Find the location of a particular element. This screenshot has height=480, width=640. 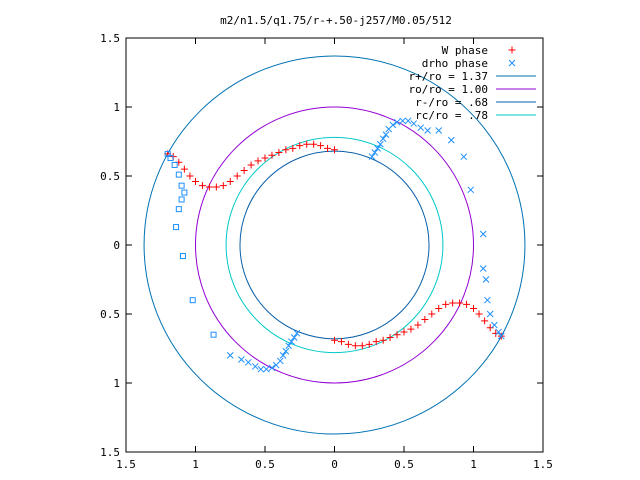

y-tick-label: 0 is located at coordinates (116, 245).